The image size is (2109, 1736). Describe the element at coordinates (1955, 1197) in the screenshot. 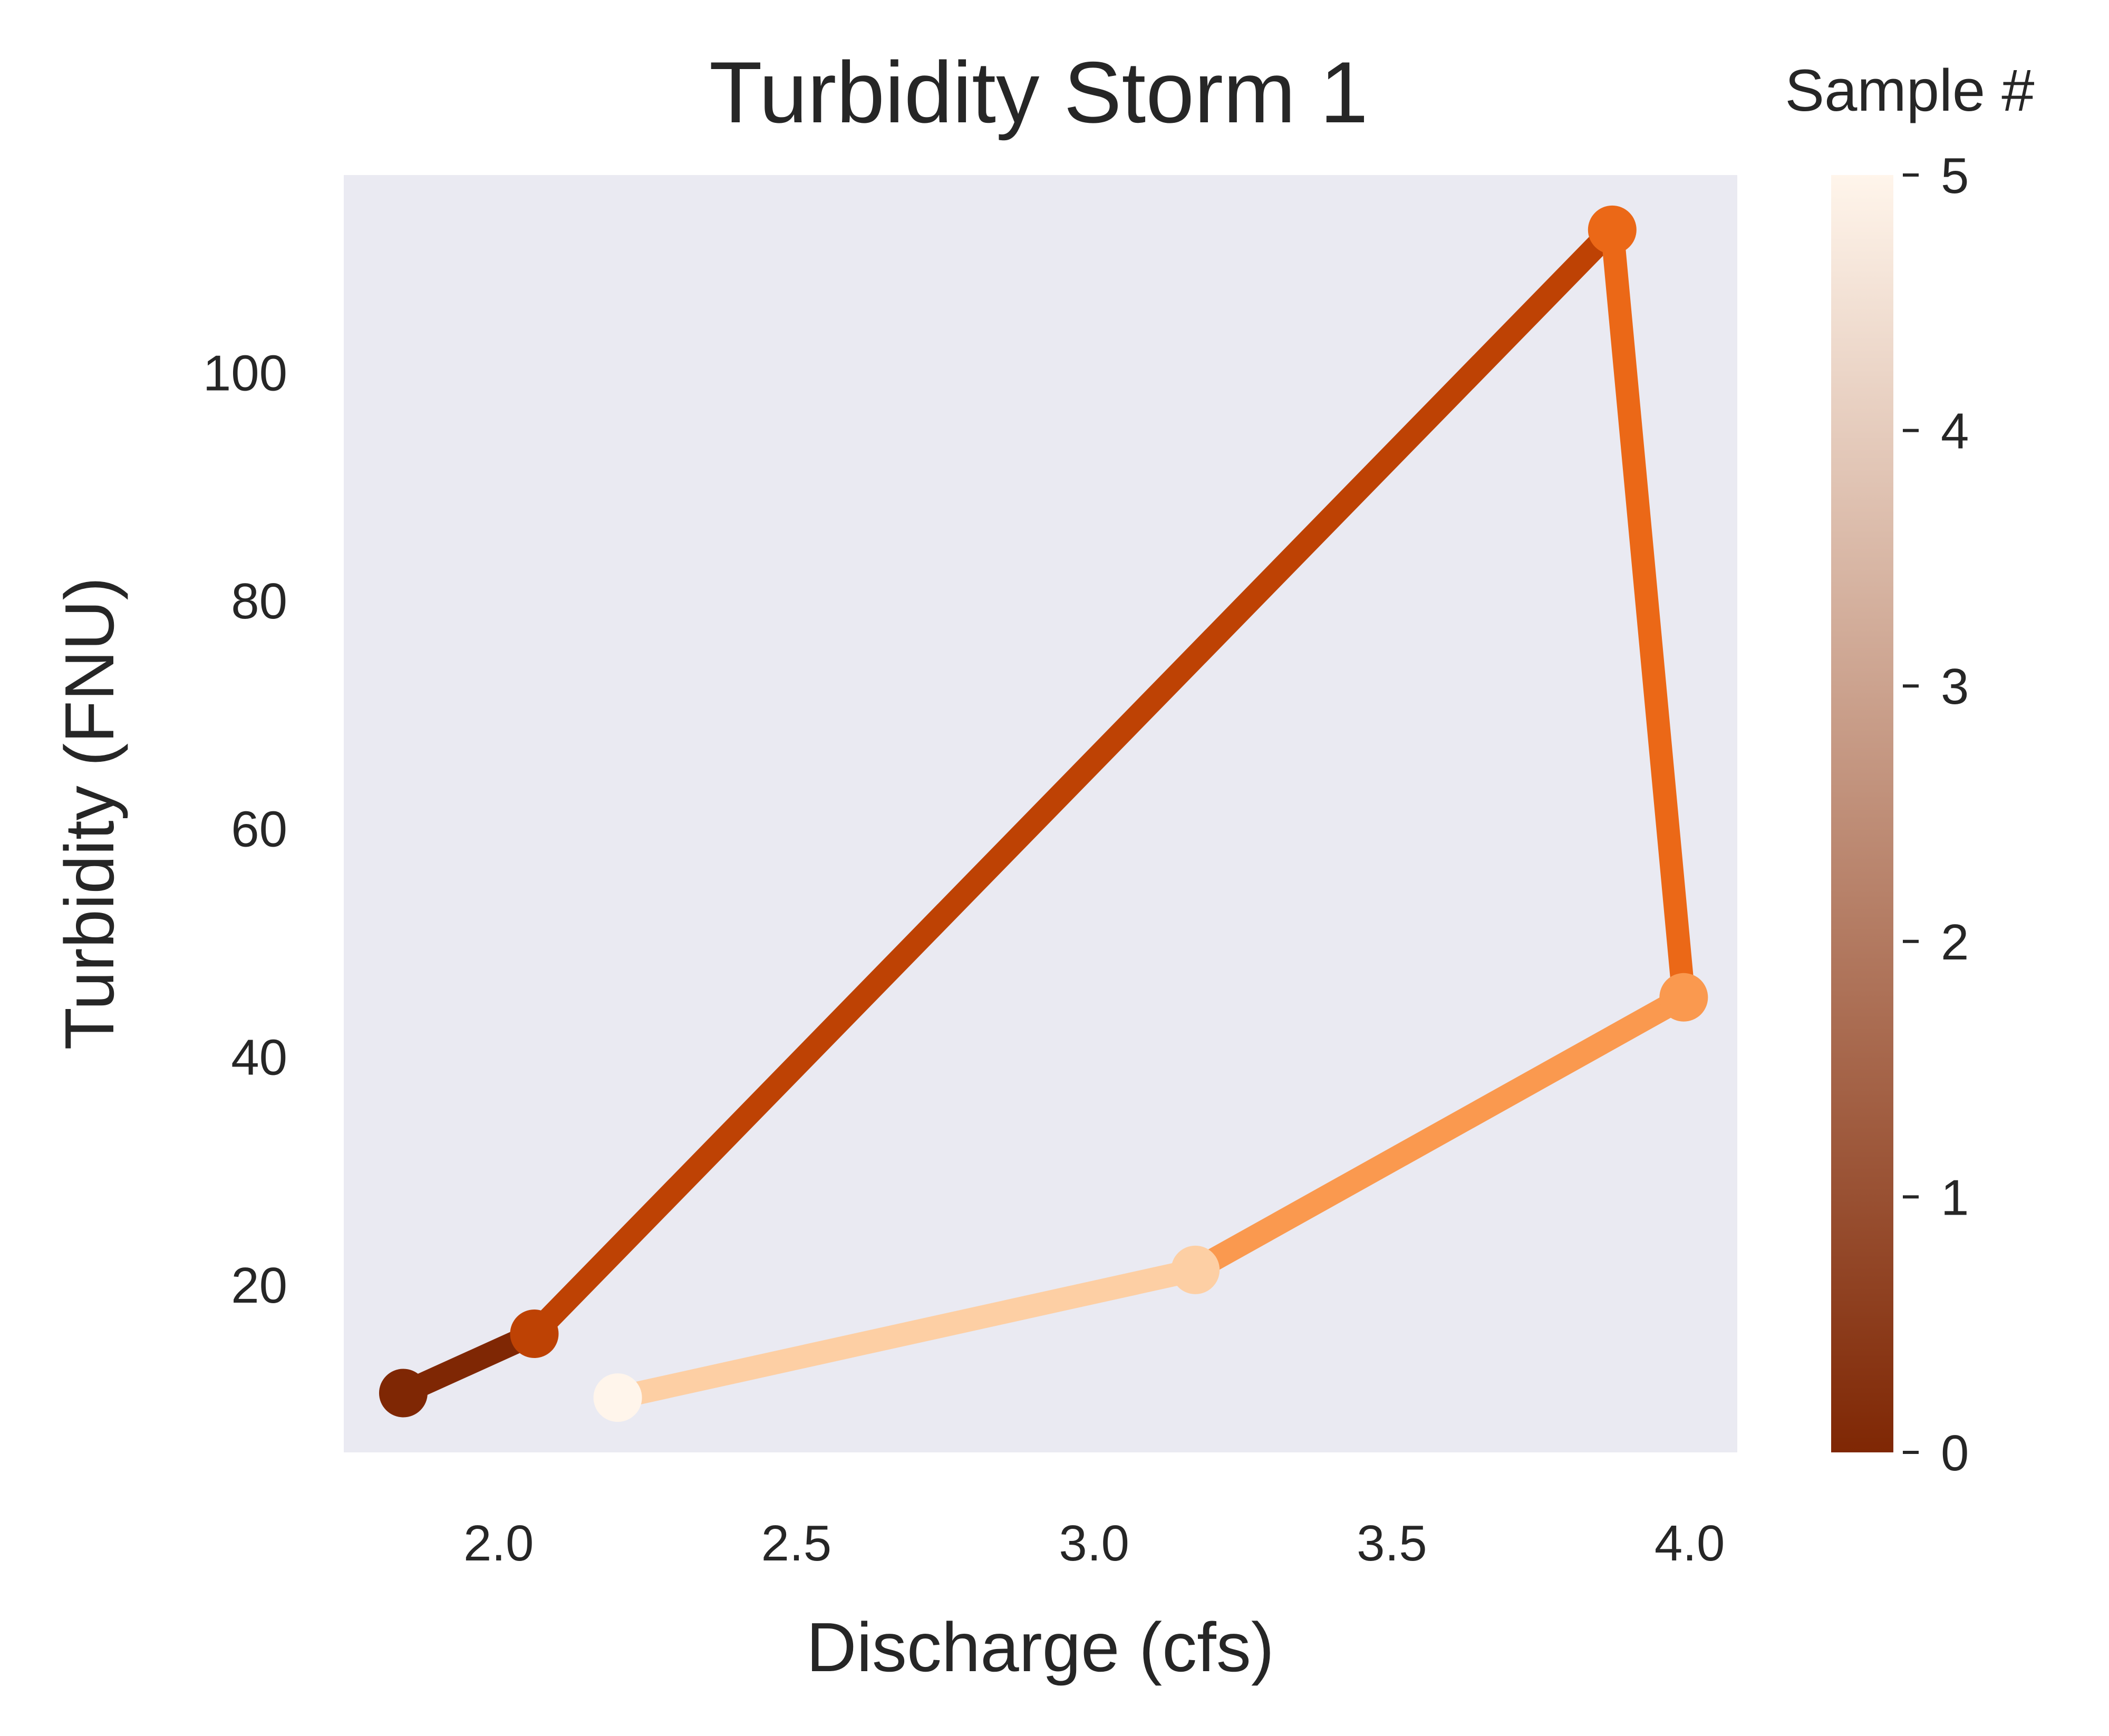

I see `colorbar-tick-label: 1` at that location.